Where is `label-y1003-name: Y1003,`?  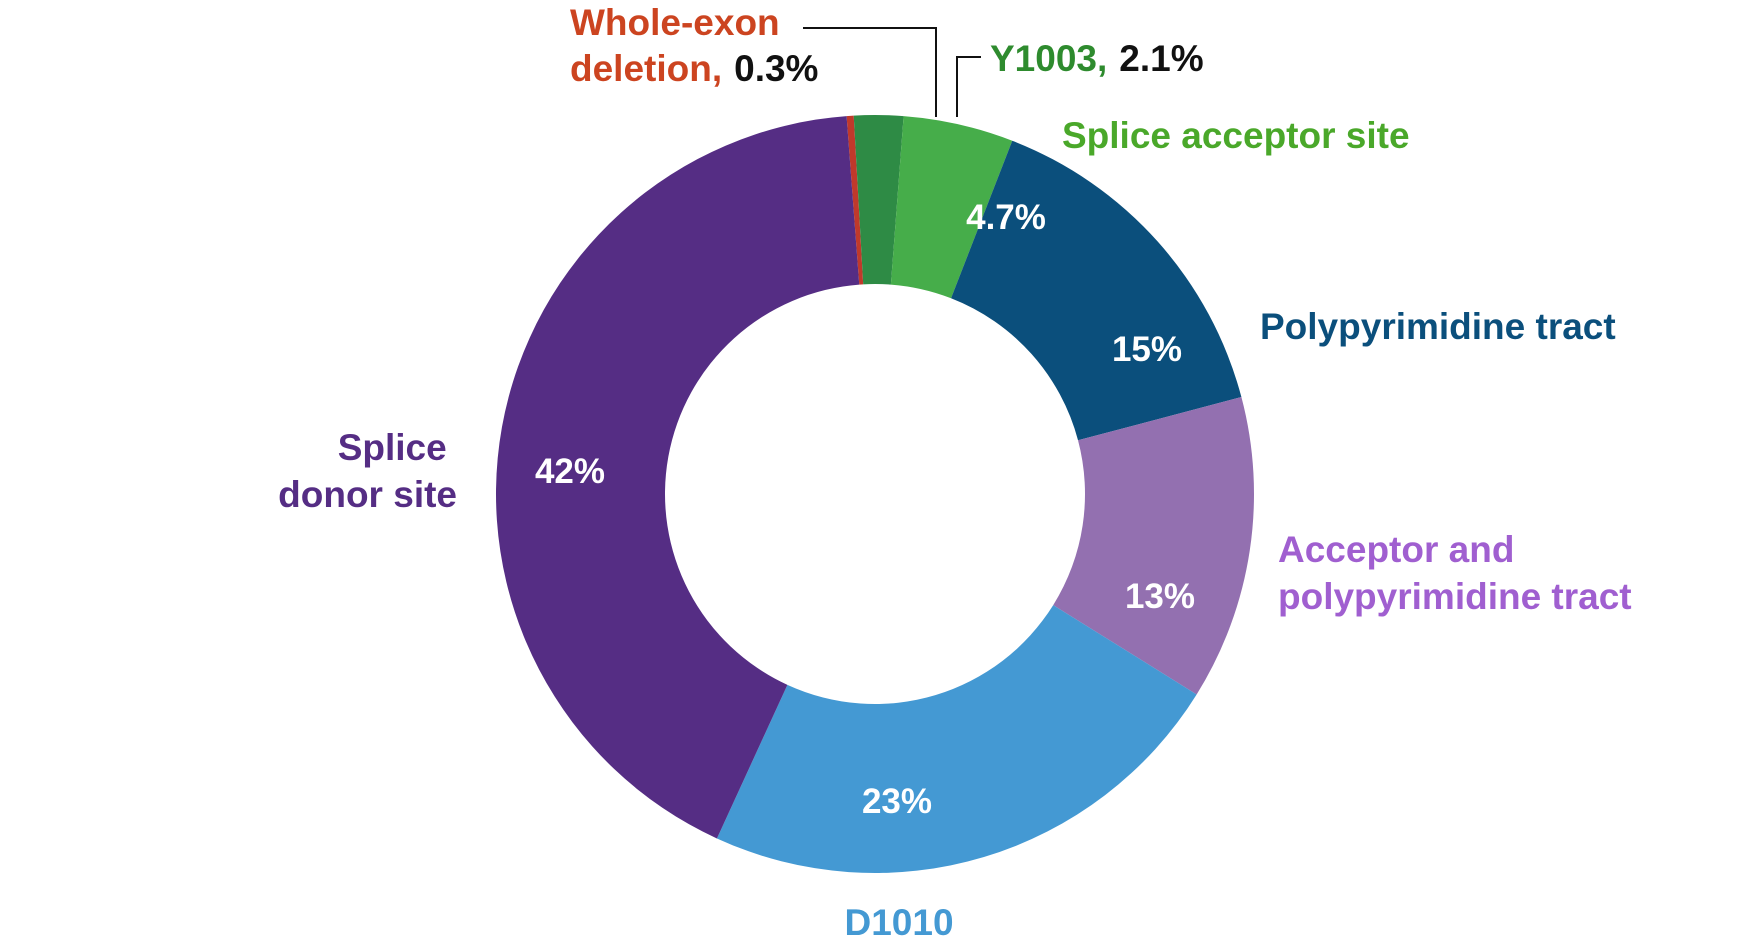
label-y1003-name: Y1003, is located at coordinates (1048, 58).